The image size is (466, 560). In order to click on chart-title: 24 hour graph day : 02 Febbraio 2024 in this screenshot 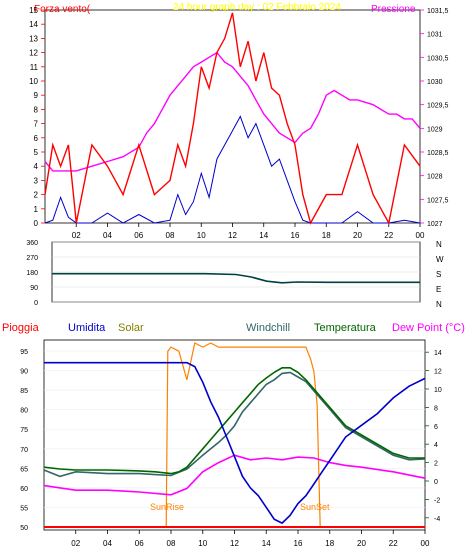, I will do `click(257, 7)`.